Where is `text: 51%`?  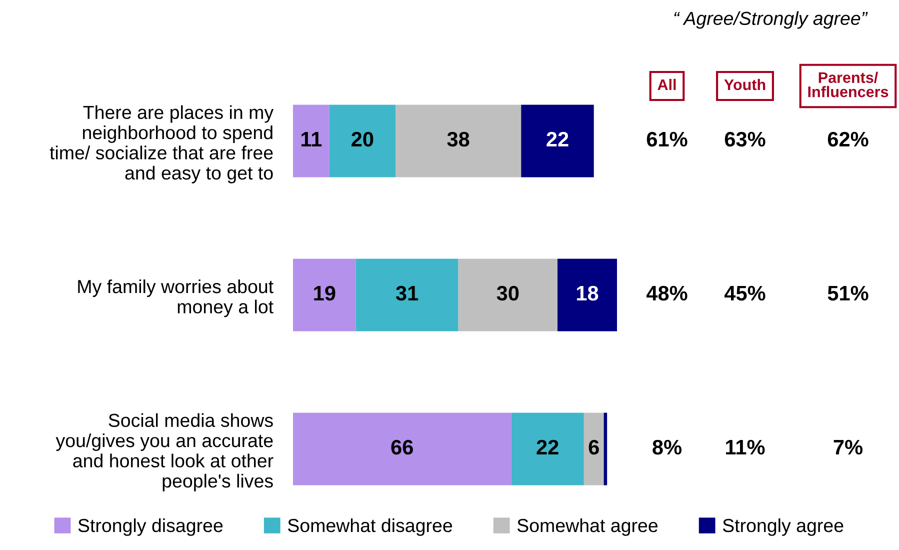
text: 51% is located at coordinates (848, 293).